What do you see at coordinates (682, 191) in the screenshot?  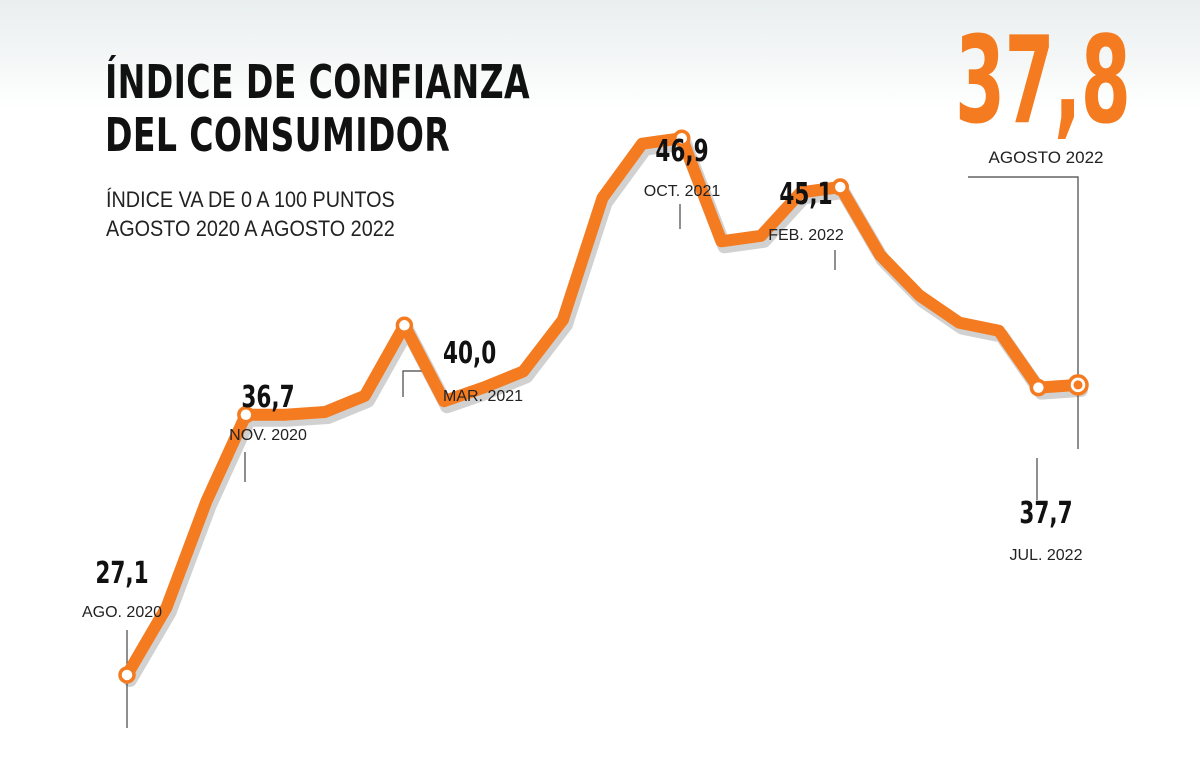 I see `data-label-date-oct-2021: OCT. 2021` at bounding box center [682, 191].